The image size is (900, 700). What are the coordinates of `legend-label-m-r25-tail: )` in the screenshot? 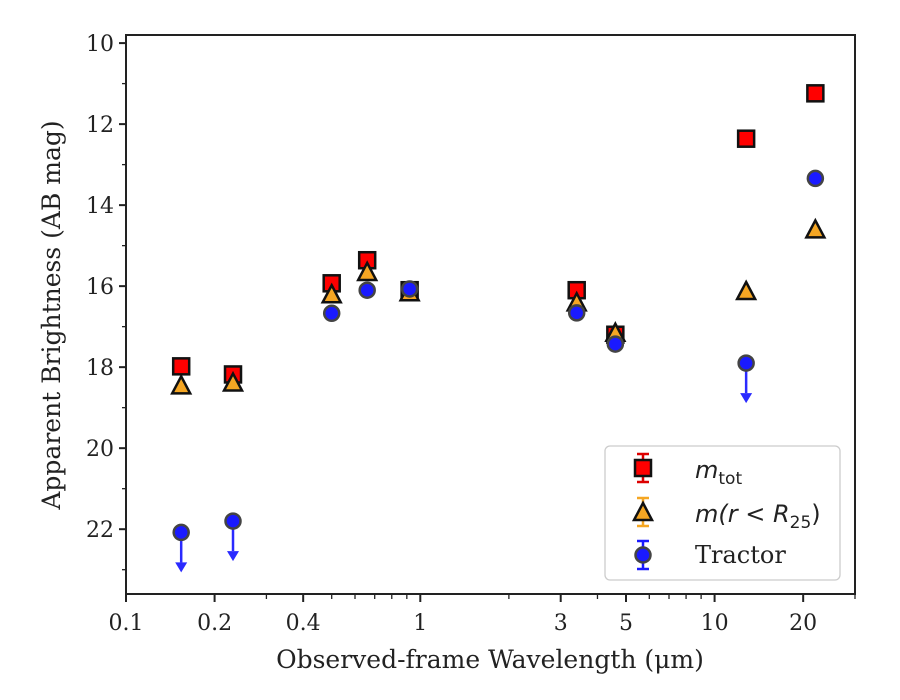 It's located at (815, 514).